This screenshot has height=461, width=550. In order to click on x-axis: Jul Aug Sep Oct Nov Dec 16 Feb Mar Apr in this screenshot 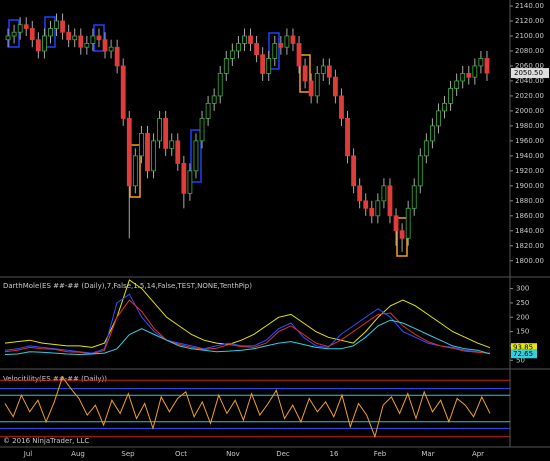, I will do `click(253, 454)`.